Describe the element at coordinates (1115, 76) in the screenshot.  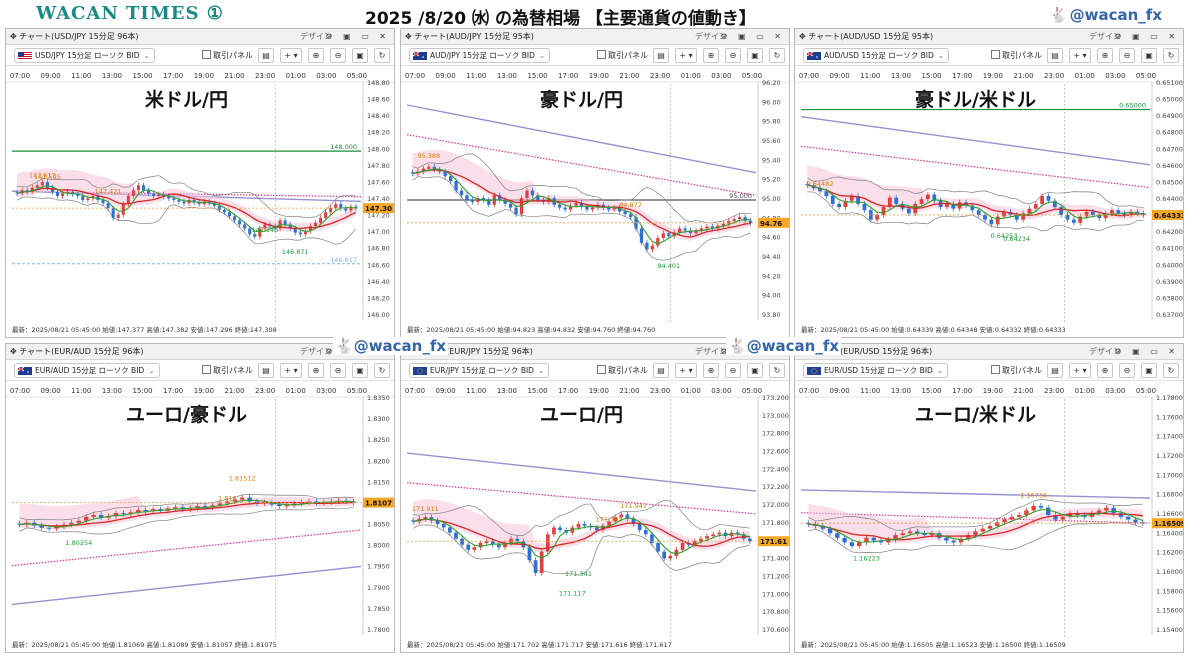
I see `x-tick-label: 03:00` at that location.